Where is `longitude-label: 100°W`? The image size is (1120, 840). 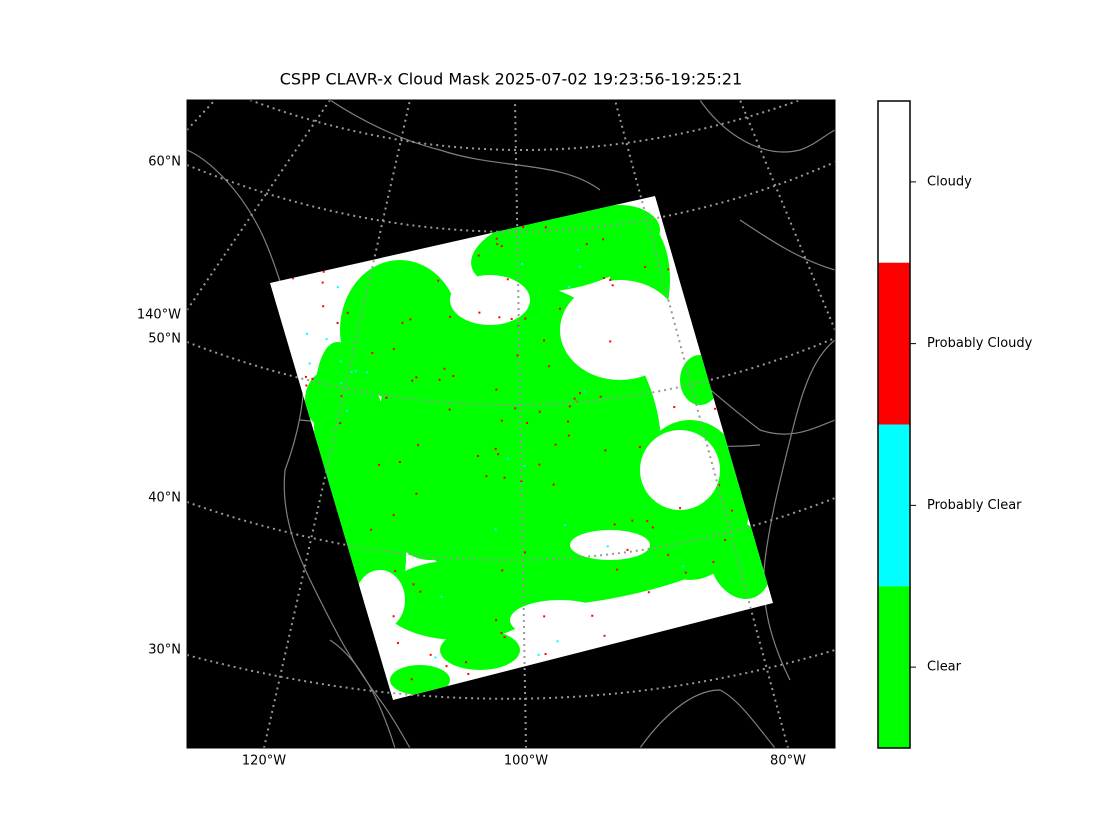
longitude-label: 100°W is located at coordinates (526, 761).